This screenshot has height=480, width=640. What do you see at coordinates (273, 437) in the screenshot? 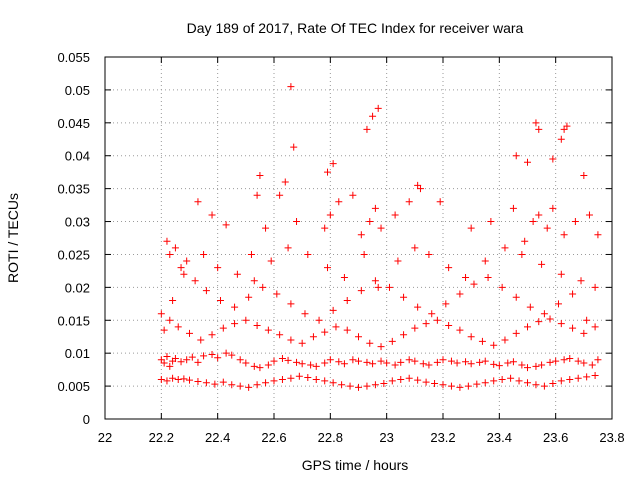
I see `x-tick-label: 22.6` at bounding box center [273, 437].